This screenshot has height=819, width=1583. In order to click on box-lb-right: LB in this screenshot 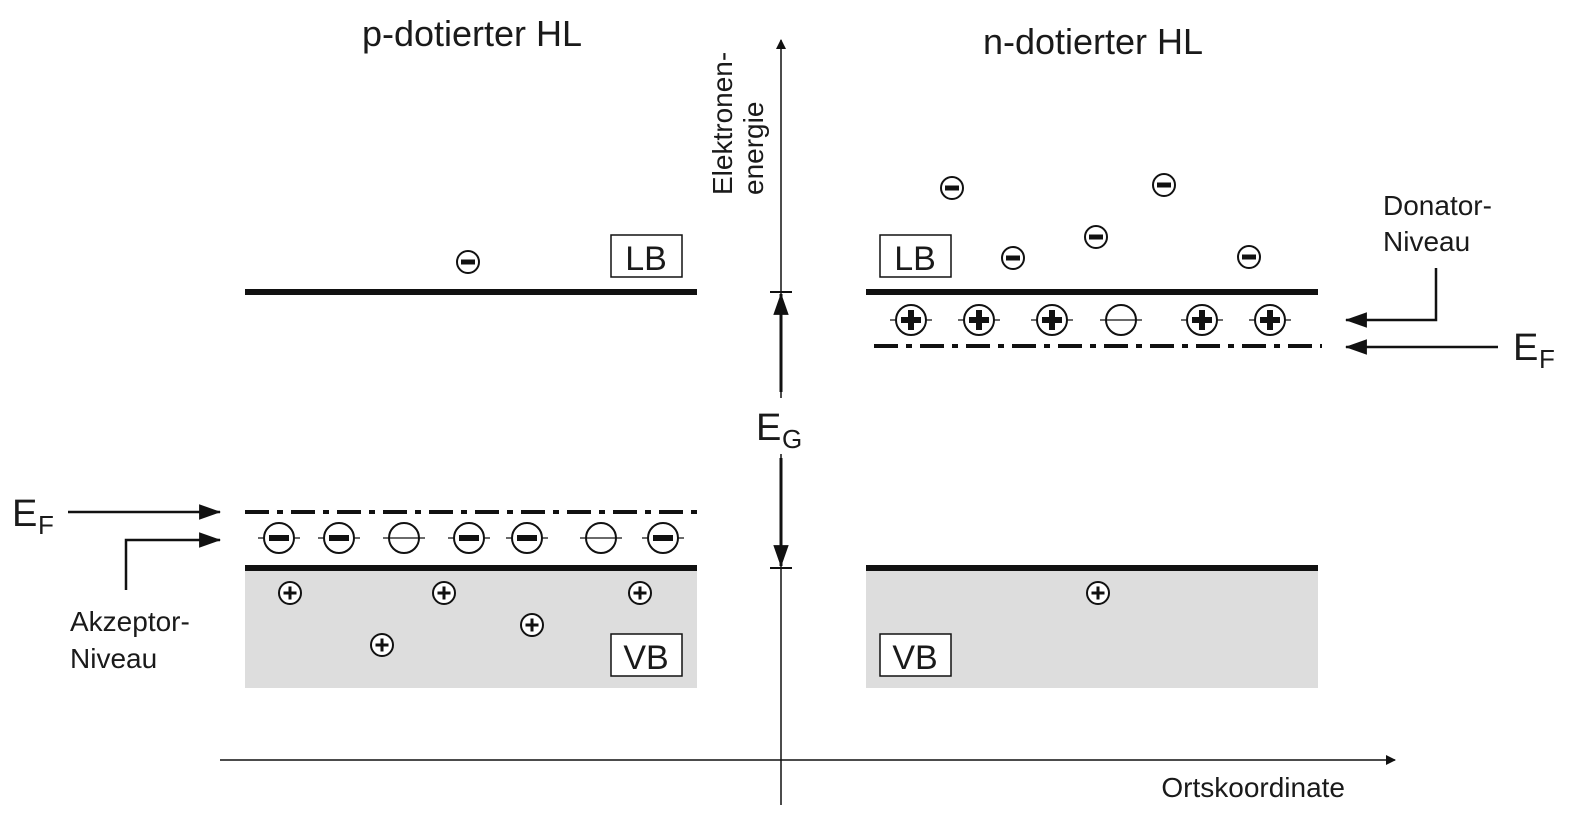, I will do `click(915, 256)`.